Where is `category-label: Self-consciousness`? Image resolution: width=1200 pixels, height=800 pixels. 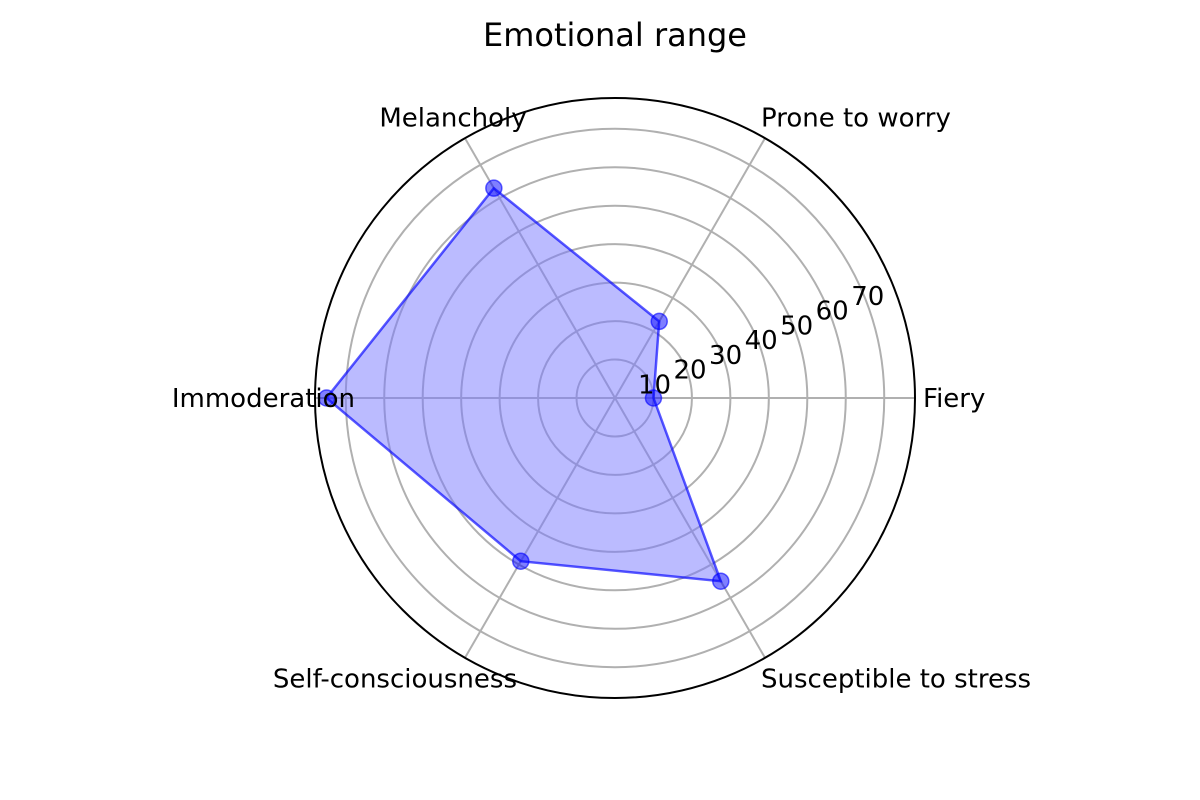 category-label: Self-consciousness is located at coordinates (395, 680).